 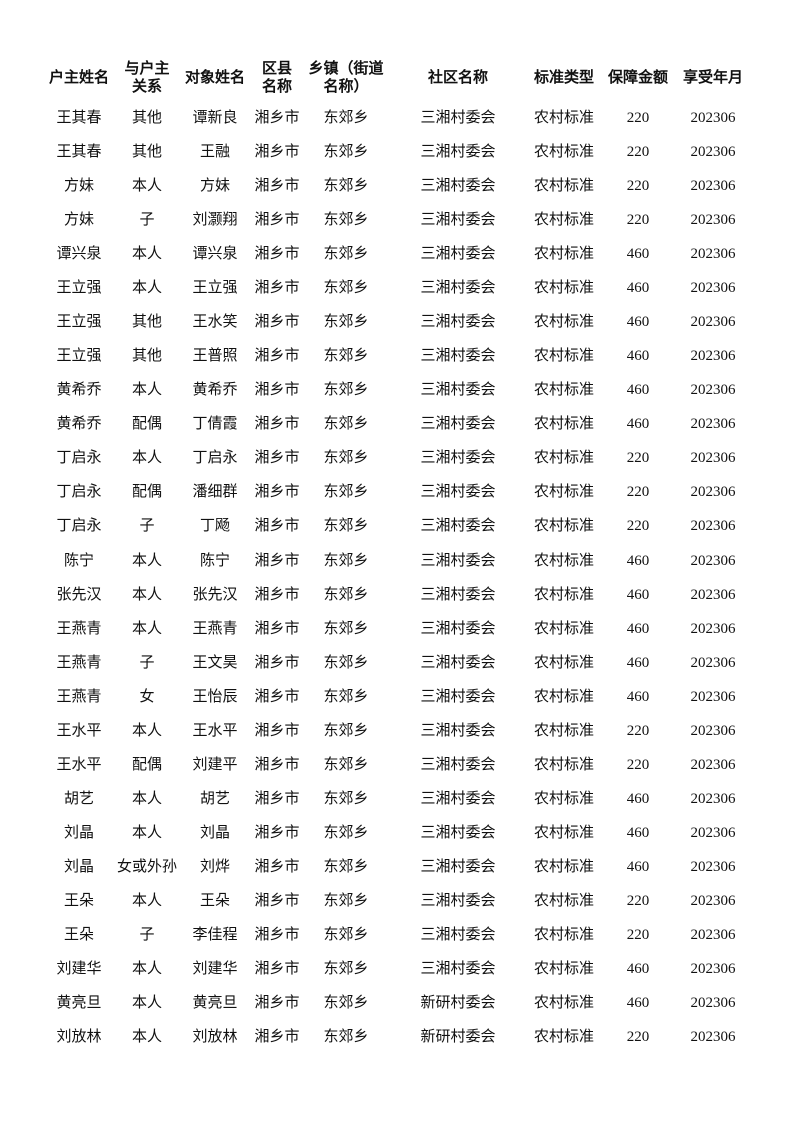 What do you see at coordinates (147, 866) in the screenshot?
I see `table-cell: 孙子女或外孙子女` at bounding box center [147, 866].